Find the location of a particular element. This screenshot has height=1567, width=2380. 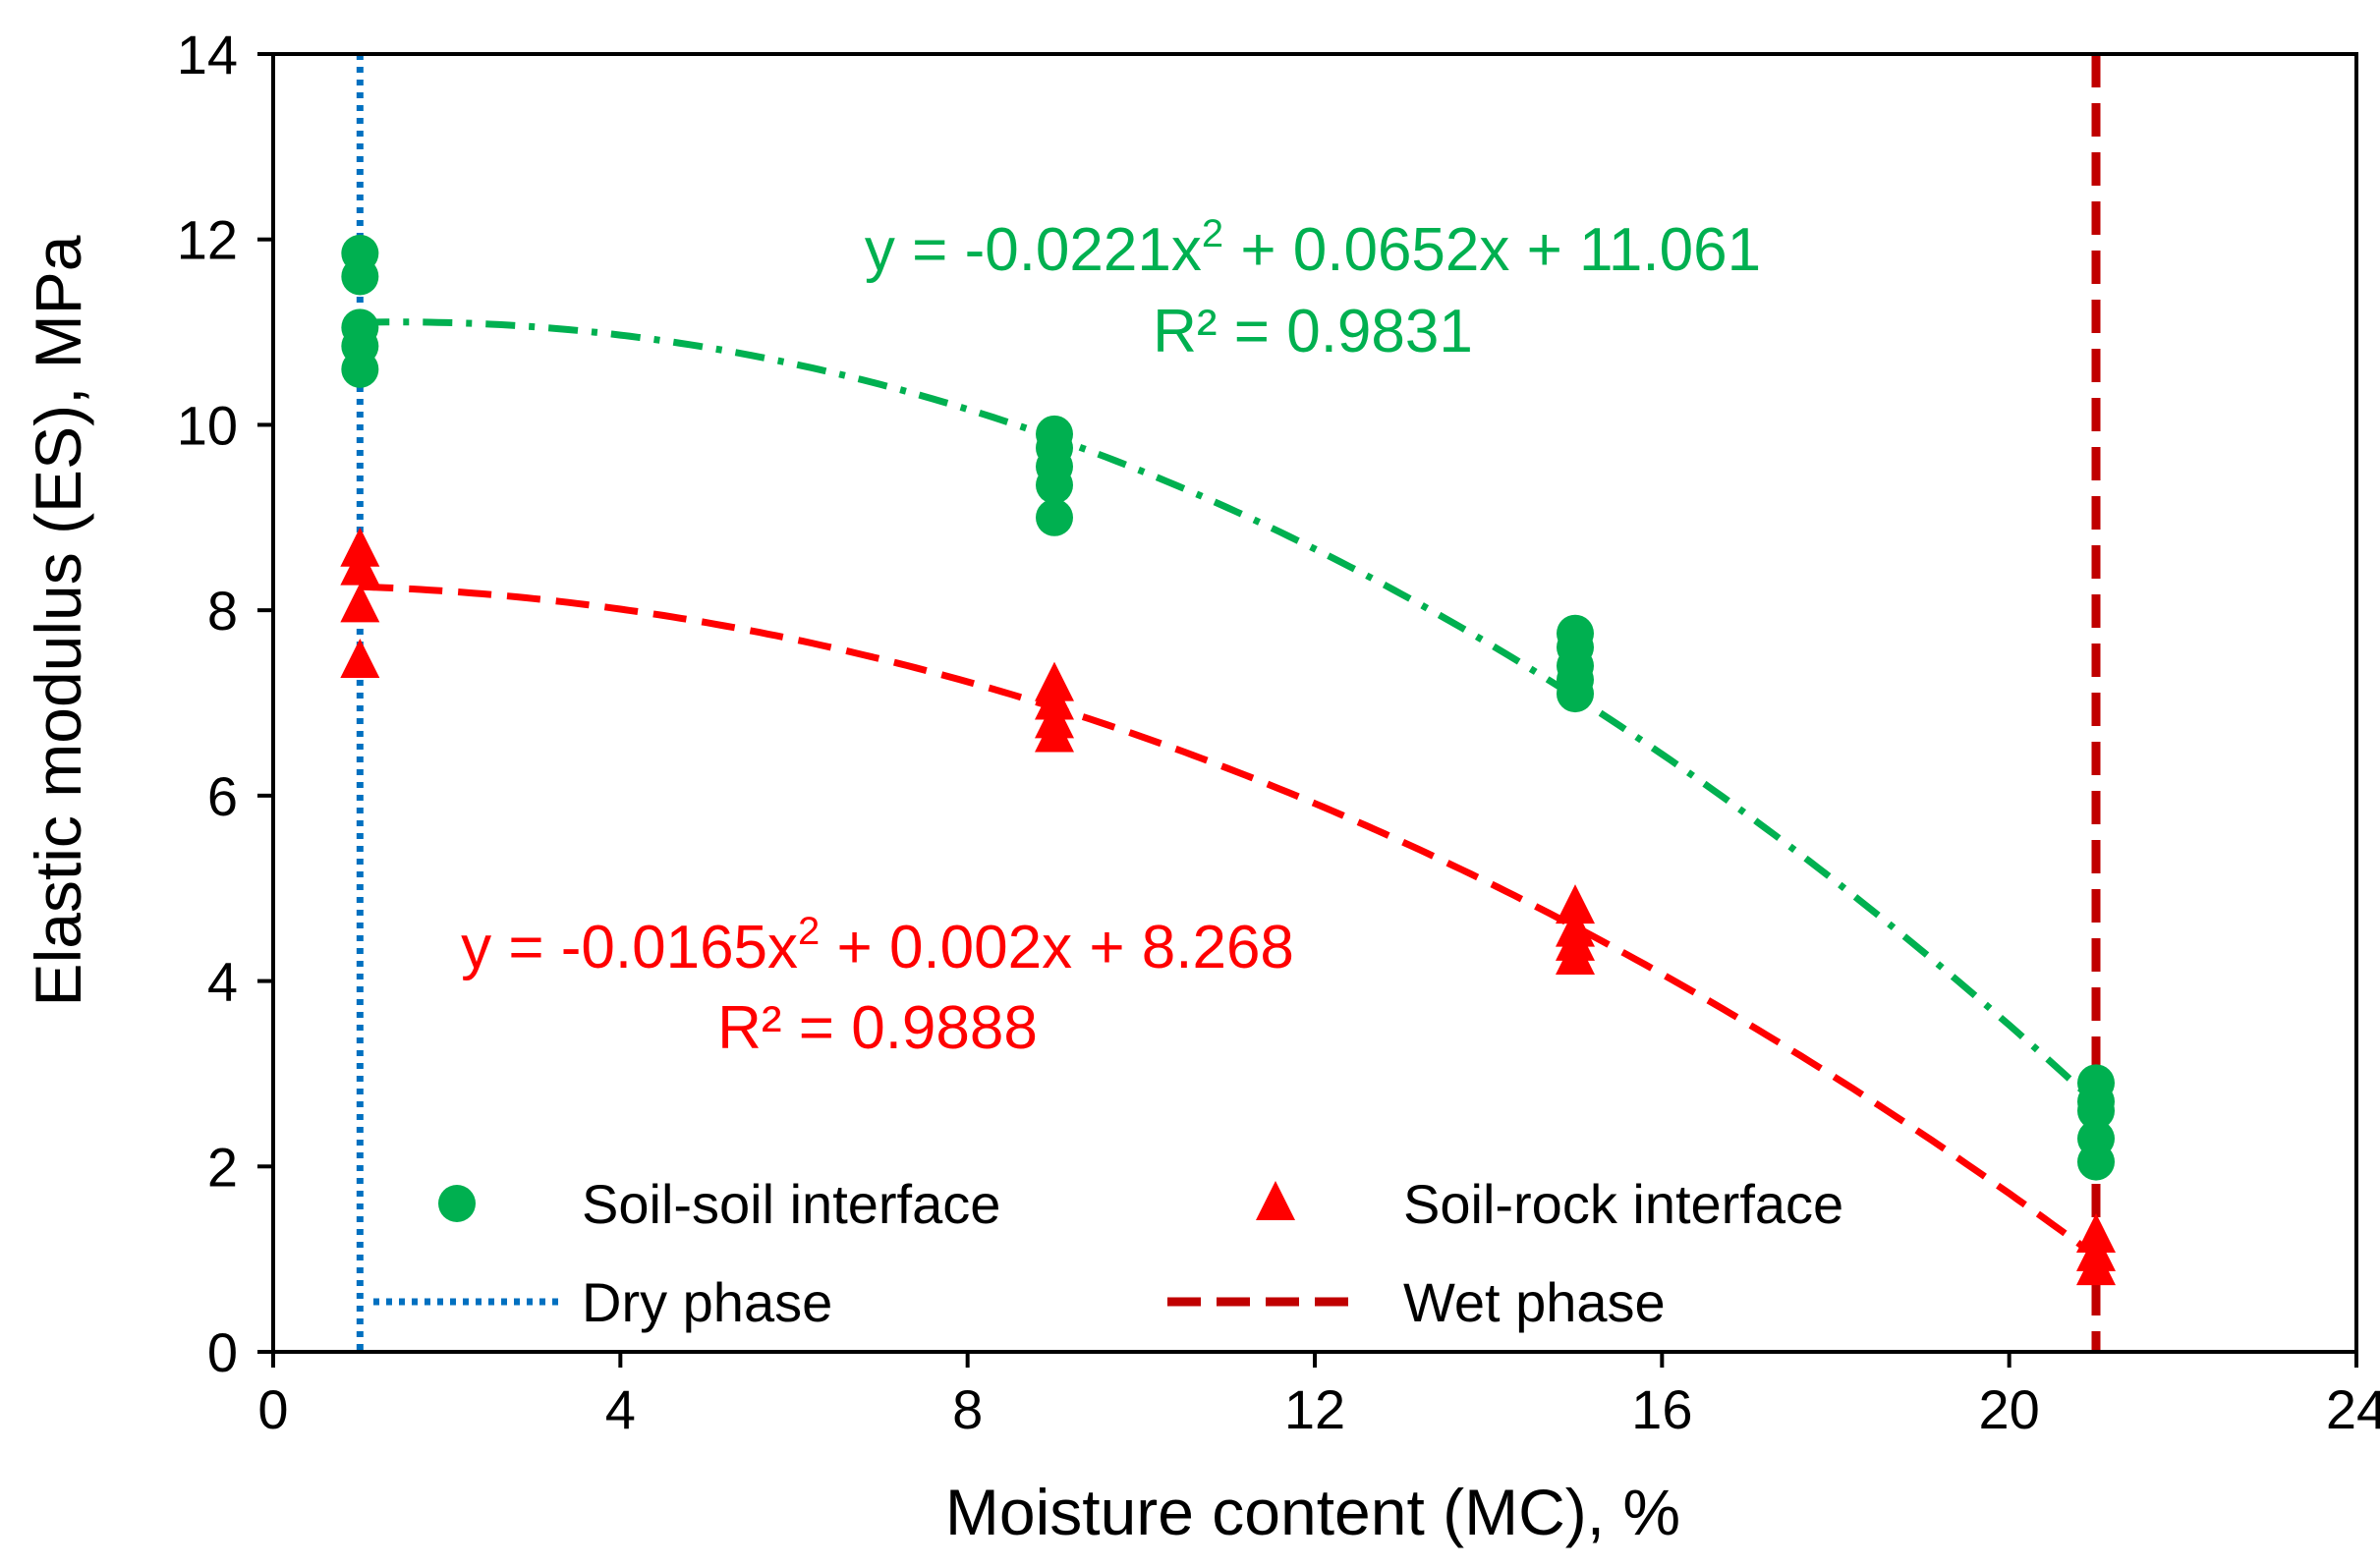

equation-soil-rock: y = -0.0165x2 + 0.002x + 8.268 is located at coordinates (877, 945).